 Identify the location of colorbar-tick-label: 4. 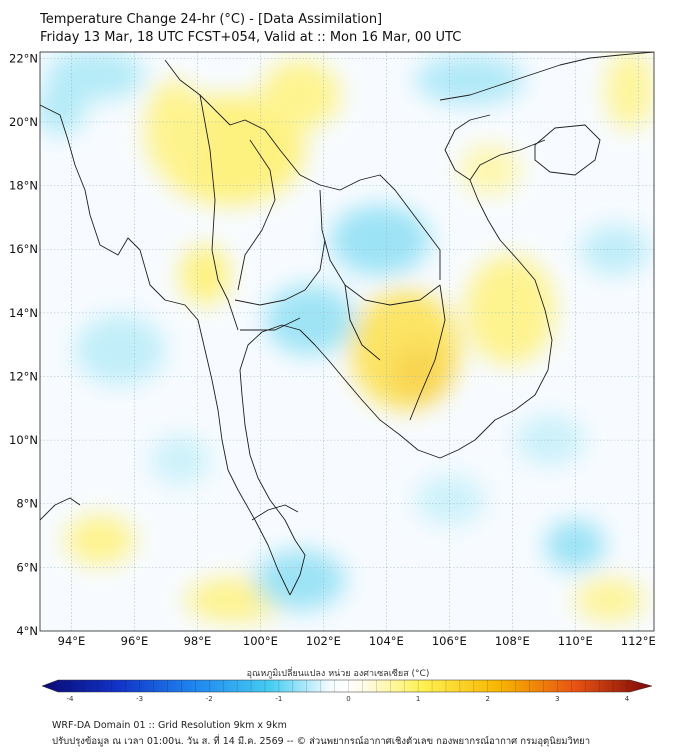
(627, 699).